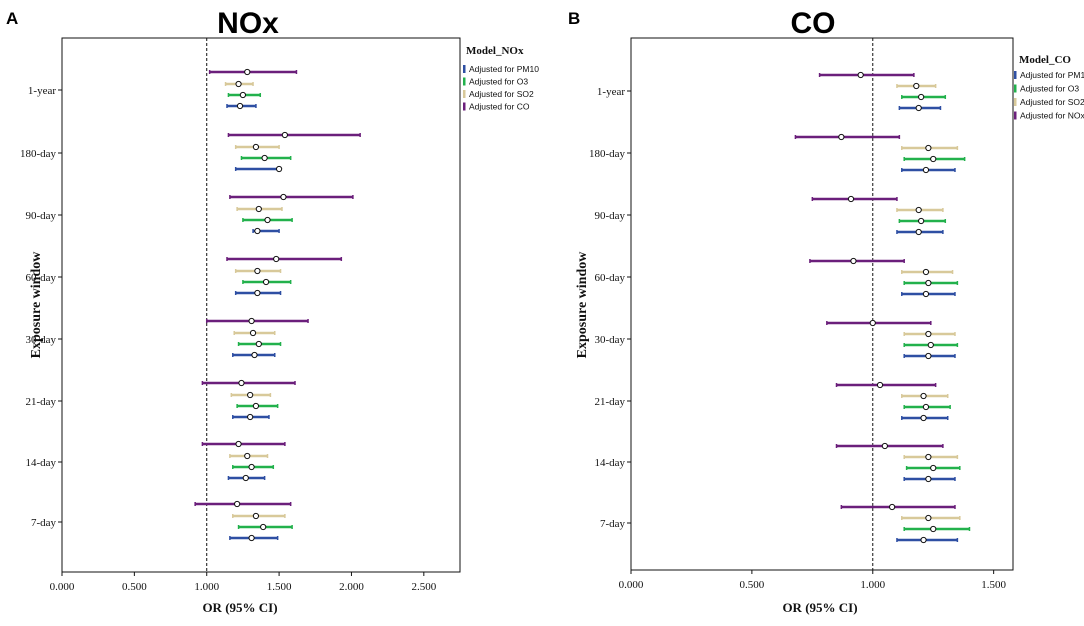 Image resolution: width=1084 pixels, height=626 pixels. Describe the element at coordinates (239, 607) in the screenshot. I see `panel-a-x-axis-label: OR (95% CI)` at that location.